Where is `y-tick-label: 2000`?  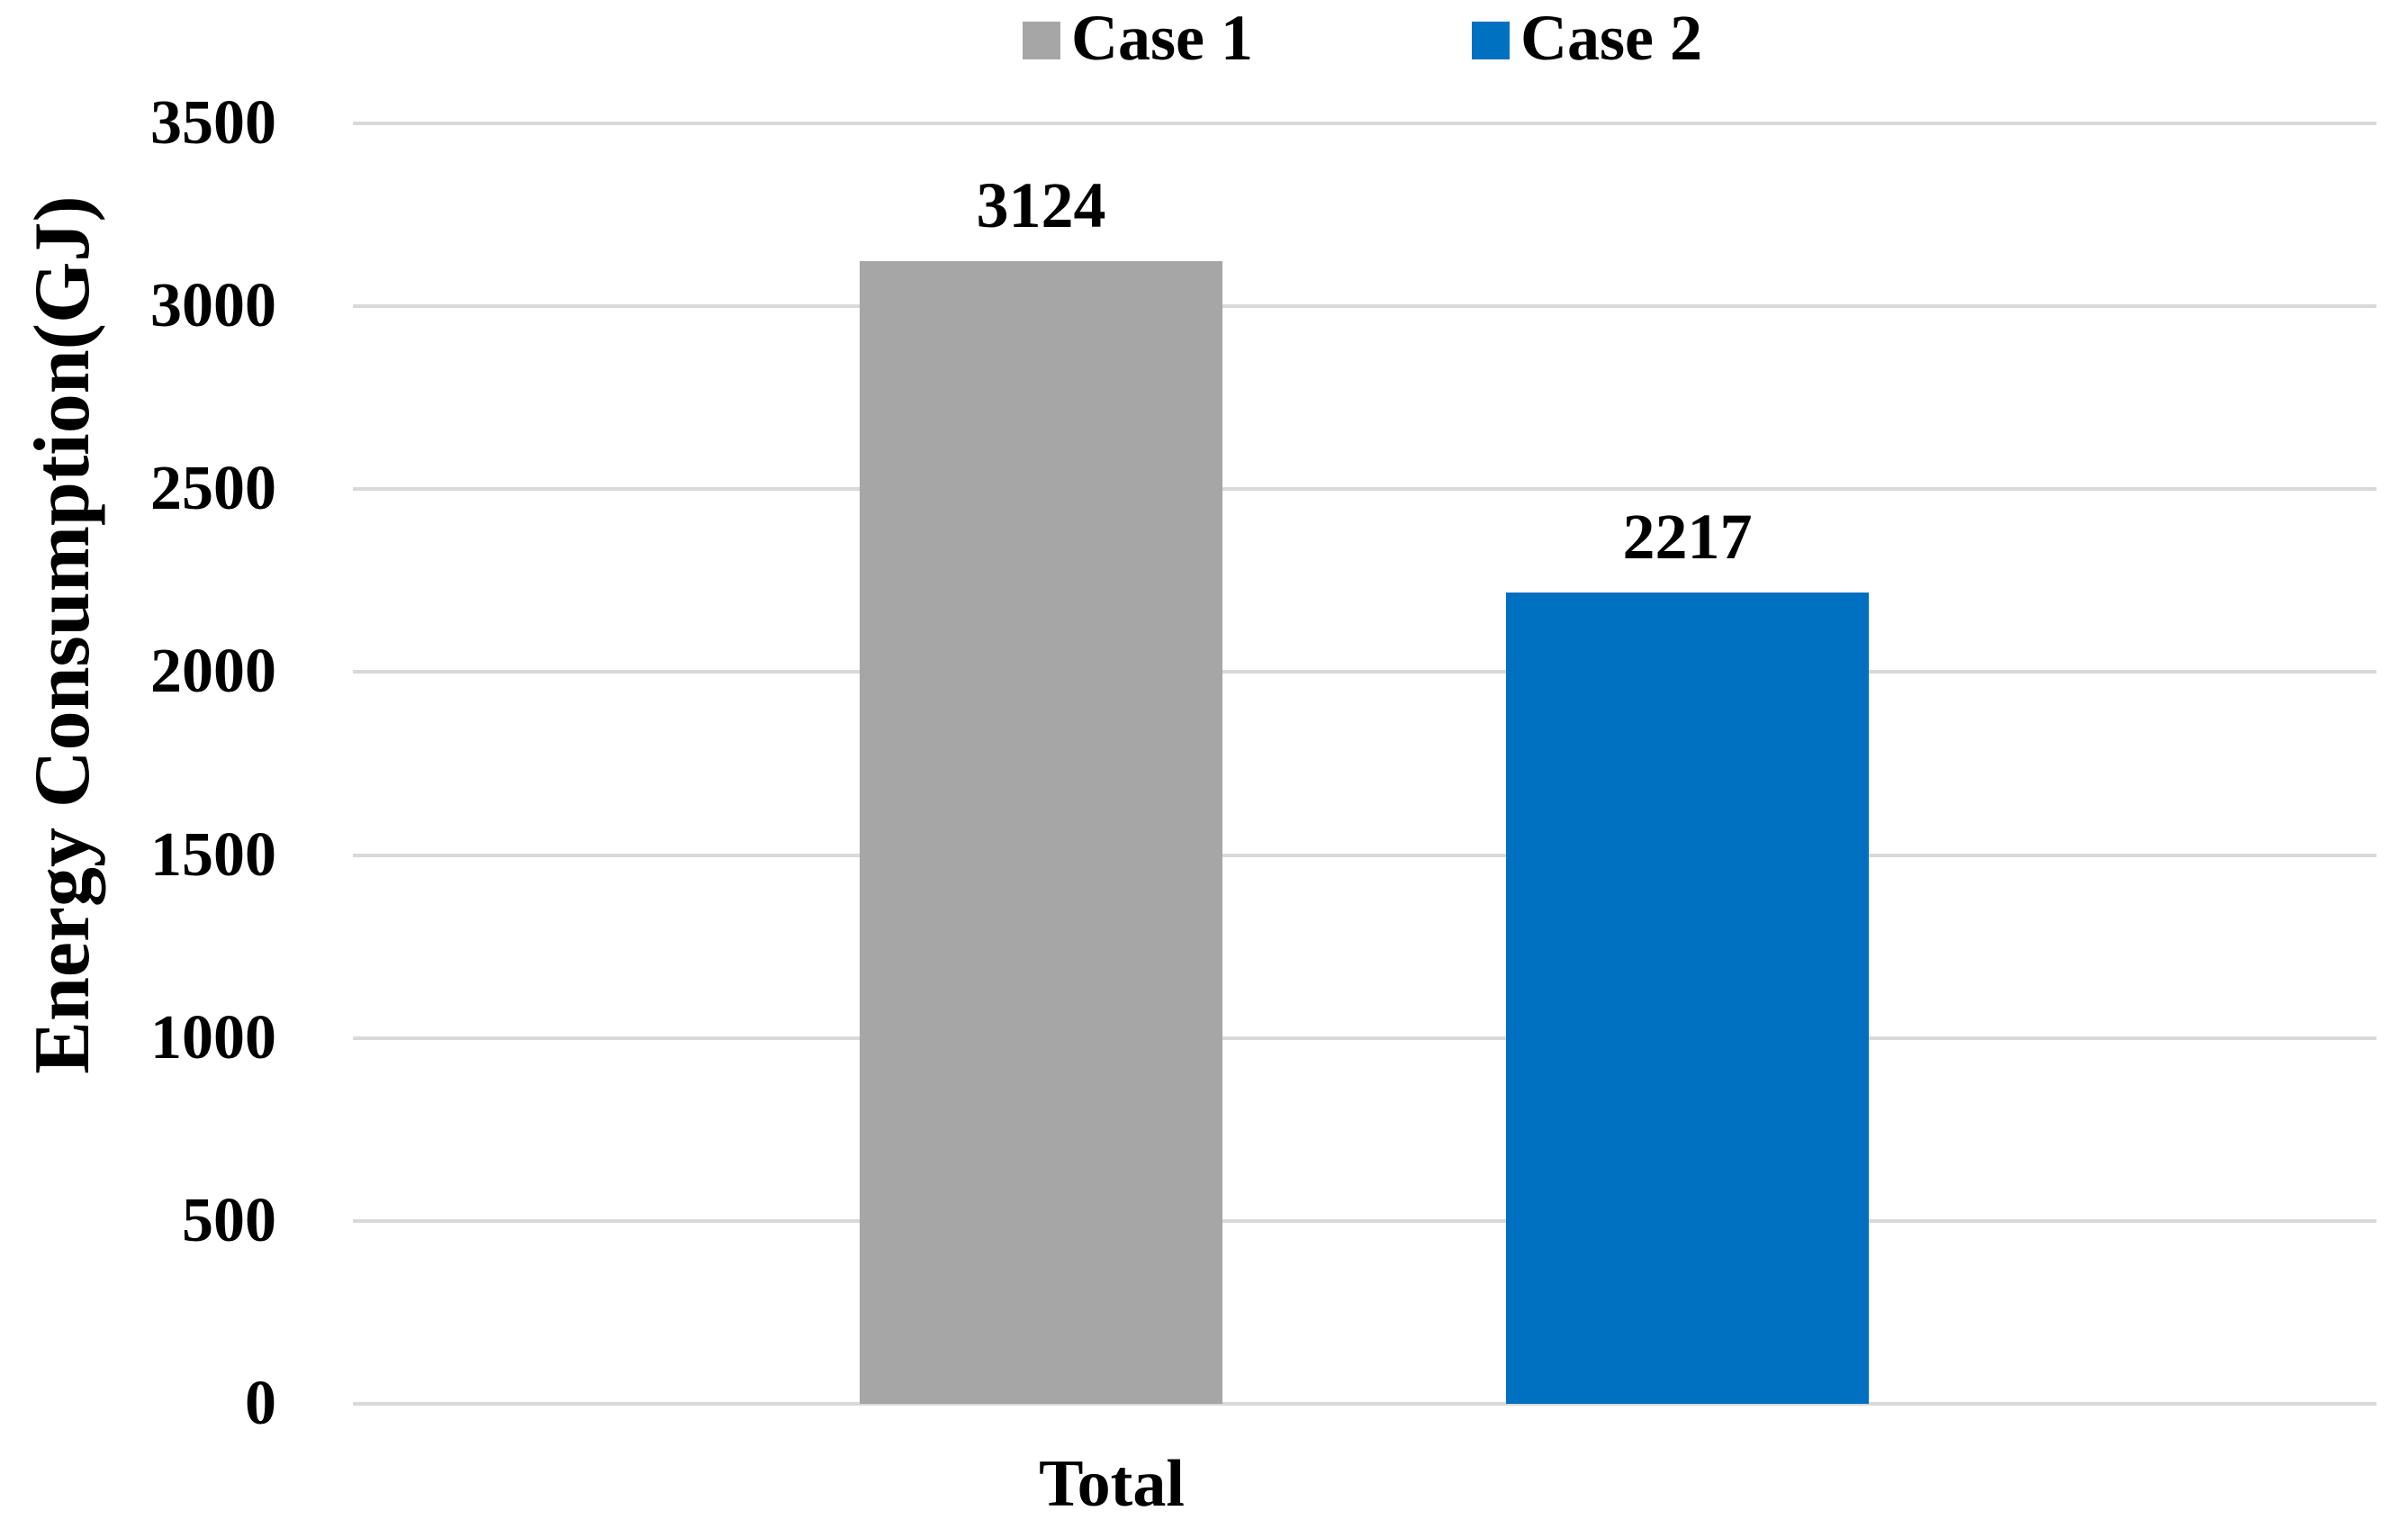 y-tick-label: 2000 is located at coordinates (213, 672).